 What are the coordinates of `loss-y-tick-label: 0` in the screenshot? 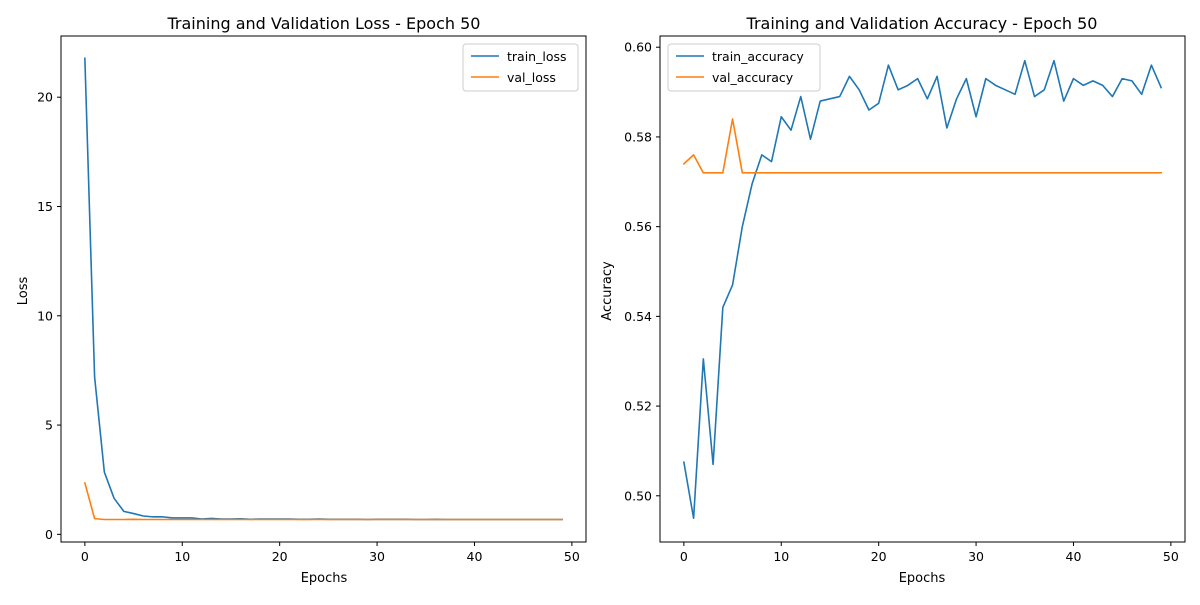 It's located at (49, 534).